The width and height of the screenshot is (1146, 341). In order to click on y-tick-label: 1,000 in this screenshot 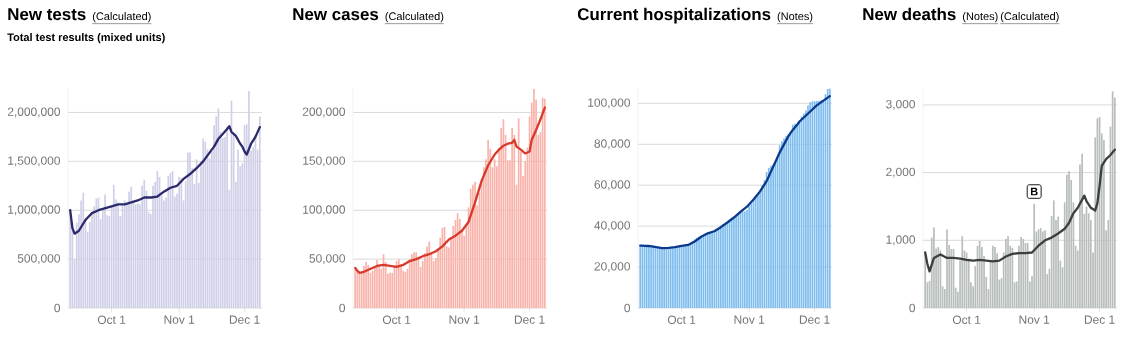, I will do `click(901, 240)`.